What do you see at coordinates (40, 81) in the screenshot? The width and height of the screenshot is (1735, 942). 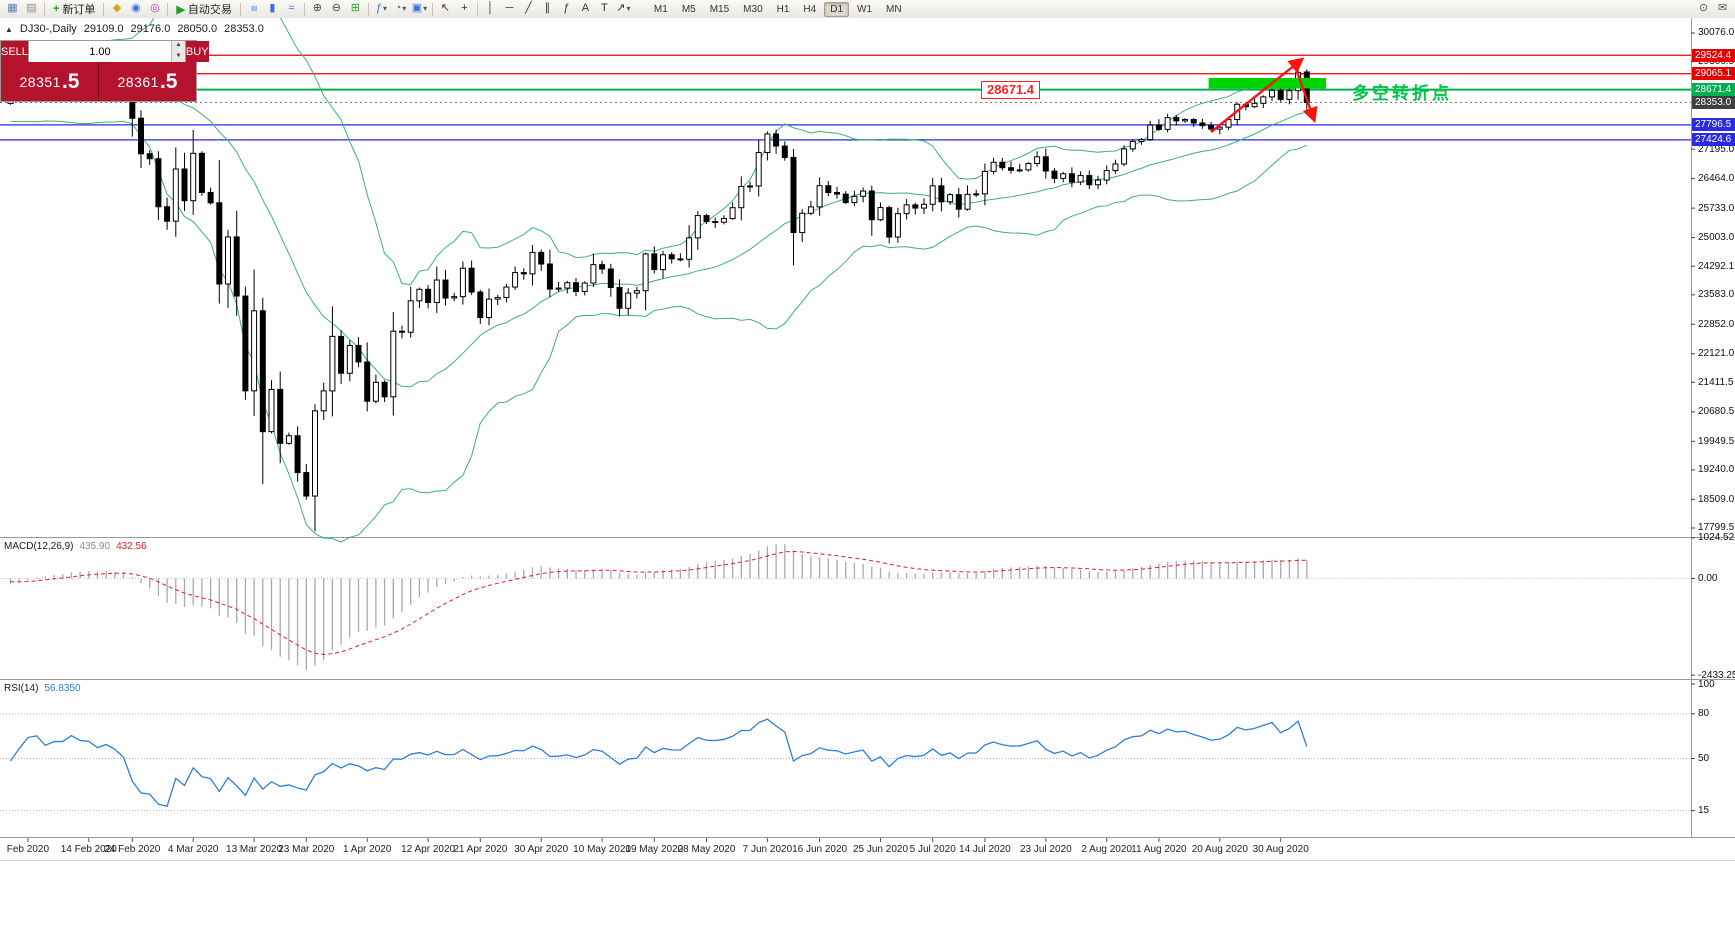 I see `sell-price-main: 28351` at bounding box center [40, 81].